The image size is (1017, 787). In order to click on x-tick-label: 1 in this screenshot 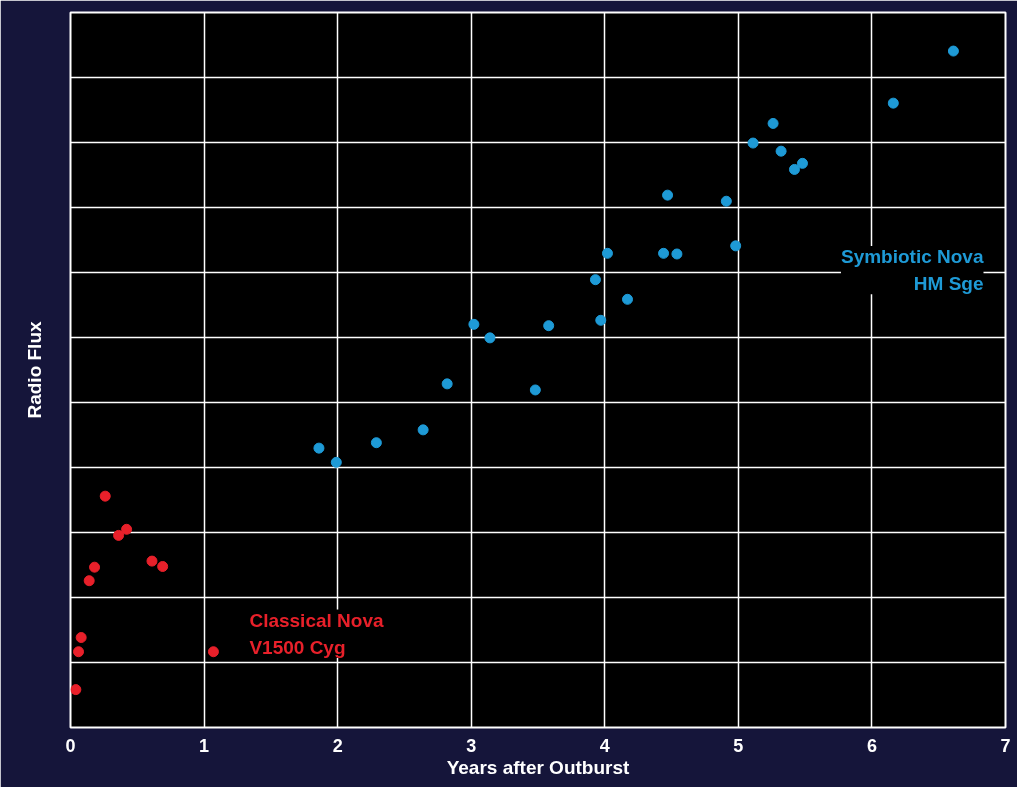, I will do `click(204, 745)`.